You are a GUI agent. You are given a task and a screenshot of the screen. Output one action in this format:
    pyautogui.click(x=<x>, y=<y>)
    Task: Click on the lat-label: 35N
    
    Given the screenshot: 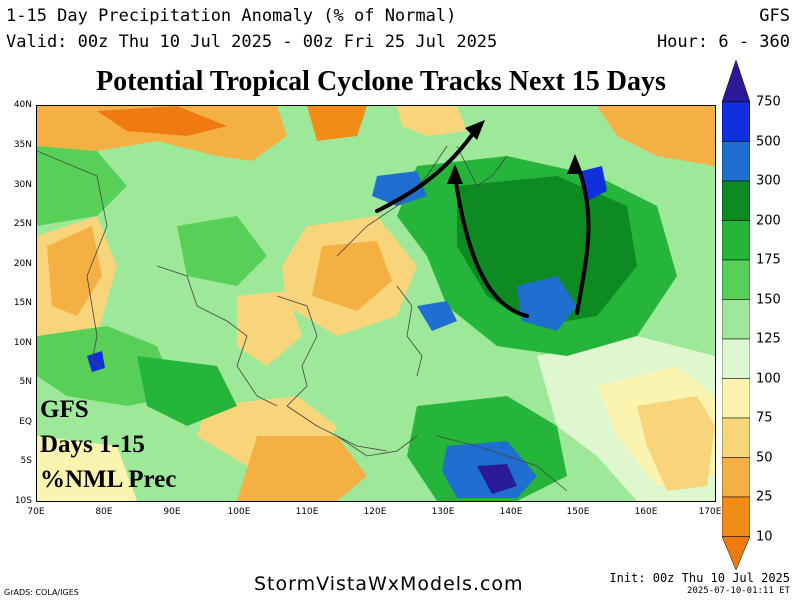 What is the action you would take?
    pyautogui.click(x=22, y=145)
    